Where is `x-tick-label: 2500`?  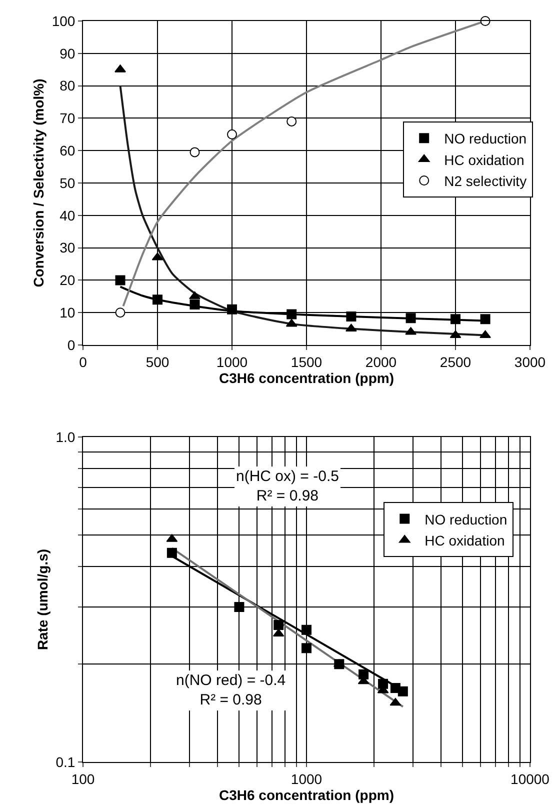 x-tick-label: 2500 is located at coordinates (456, 362).